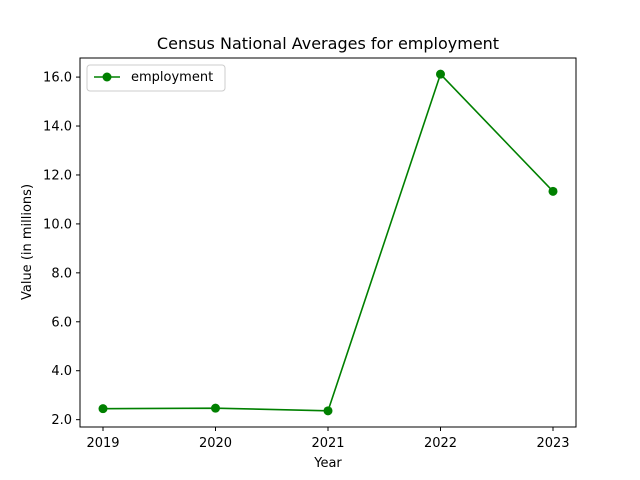 This screenshot has height=480, width=640. I want to click on y-tick-label: 2.0, so click(61, 420).